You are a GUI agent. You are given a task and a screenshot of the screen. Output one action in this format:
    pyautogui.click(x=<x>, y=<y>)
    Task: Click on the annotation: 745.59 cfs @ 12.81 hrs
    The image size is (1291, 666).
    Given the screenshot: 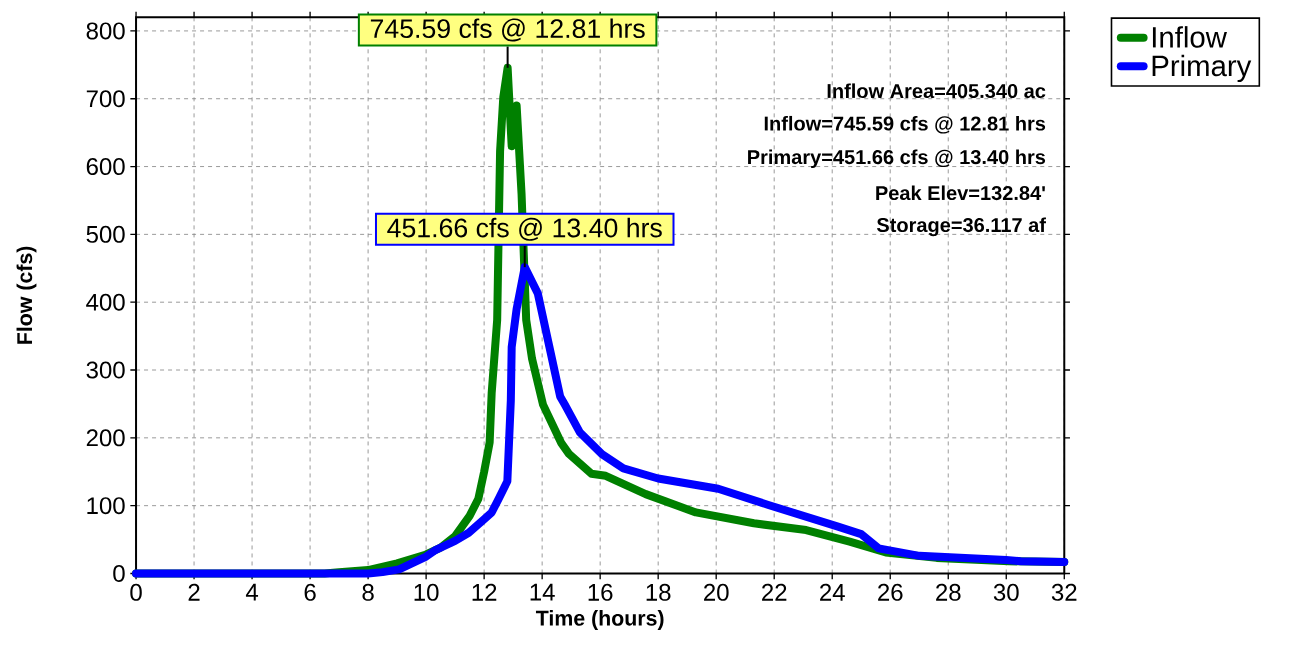 What is the action you would take?
    pyautogui.click(x=507, y=30)
    